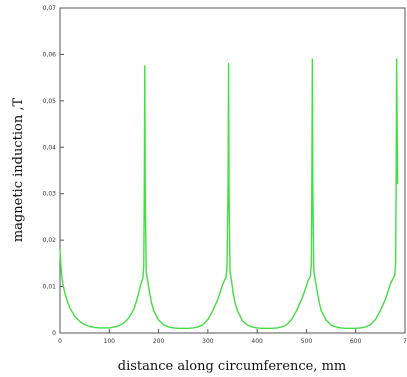 This screenshot has height=377, width=407. I want to click on x-tick-label: 300, so click(208, 341).